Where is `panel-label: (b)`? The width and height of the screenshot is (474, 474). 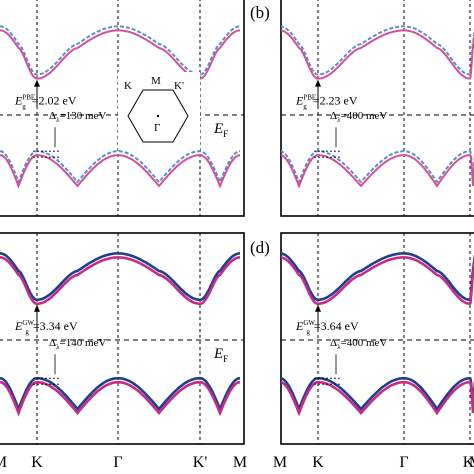
panel-label: (b) is located at coordinates (260, 12).